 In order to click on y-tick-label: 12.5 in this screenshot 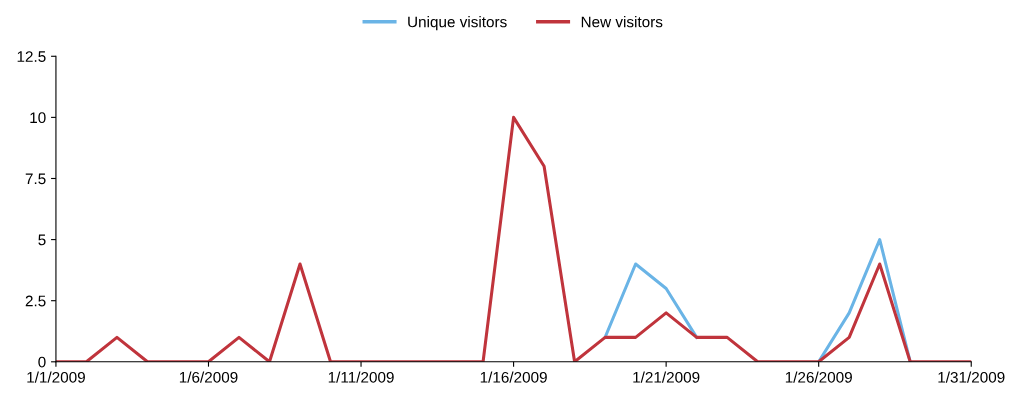, I will do `click(31, 56)`.